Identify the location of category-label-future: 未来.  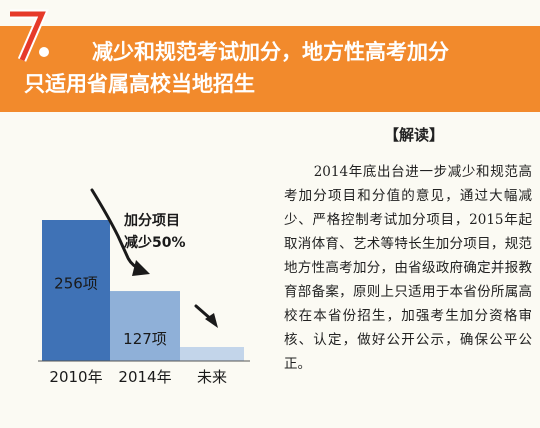
(212, 377).